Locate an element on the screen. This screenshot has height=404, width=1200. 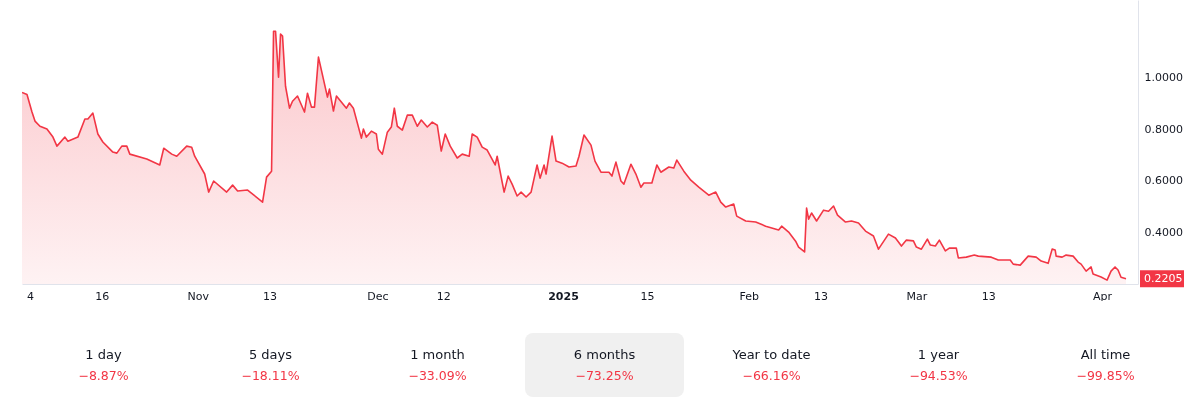
text: −73.25% is located at coordinates (604, 375).